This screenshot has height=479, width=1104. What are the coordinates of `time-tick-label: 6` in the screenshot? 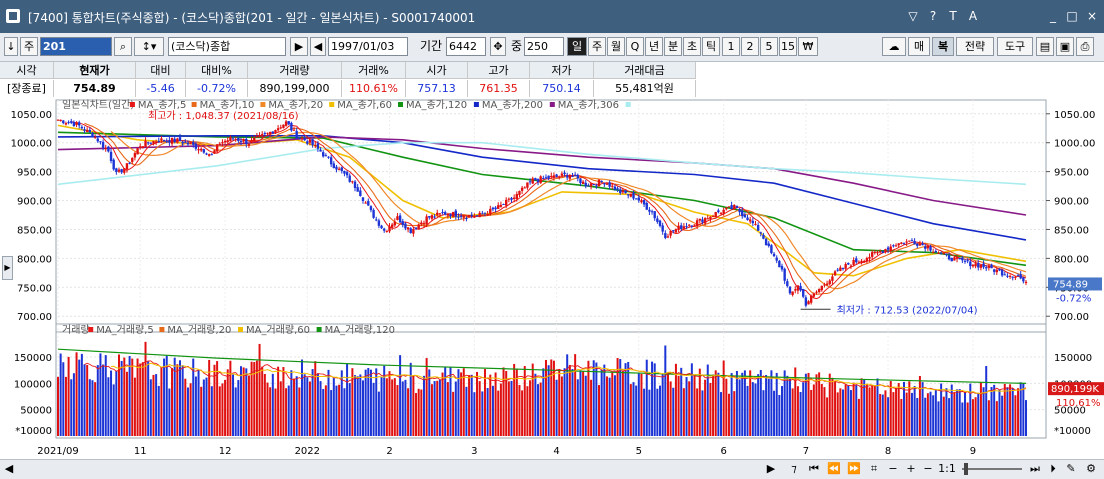 It's located at (723, 451).